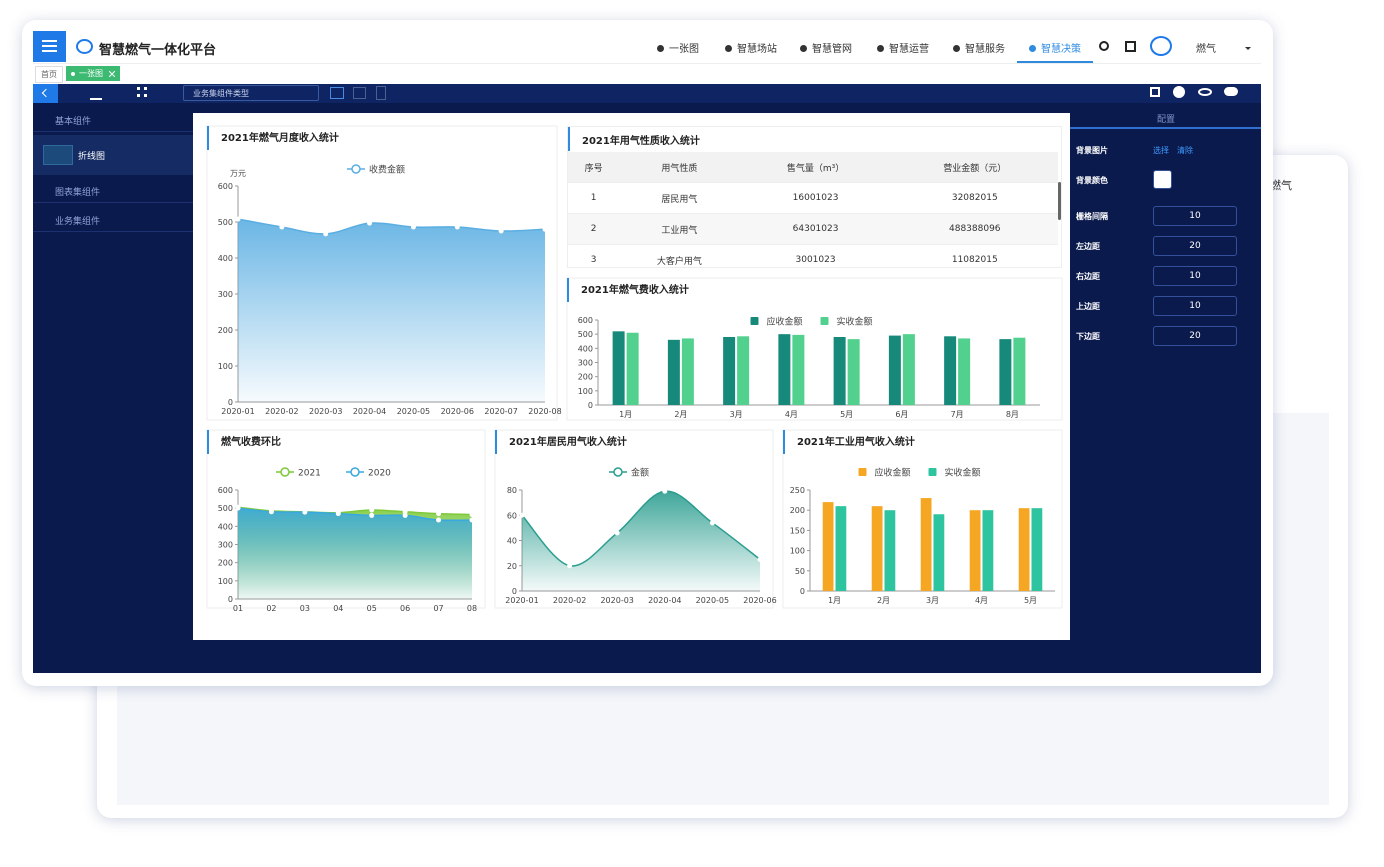 This screenshot has height=867, width=1384. Describe the element at coordinates (78, 193) in the screenshot. I see `group-label: 图表集组件` at that location.